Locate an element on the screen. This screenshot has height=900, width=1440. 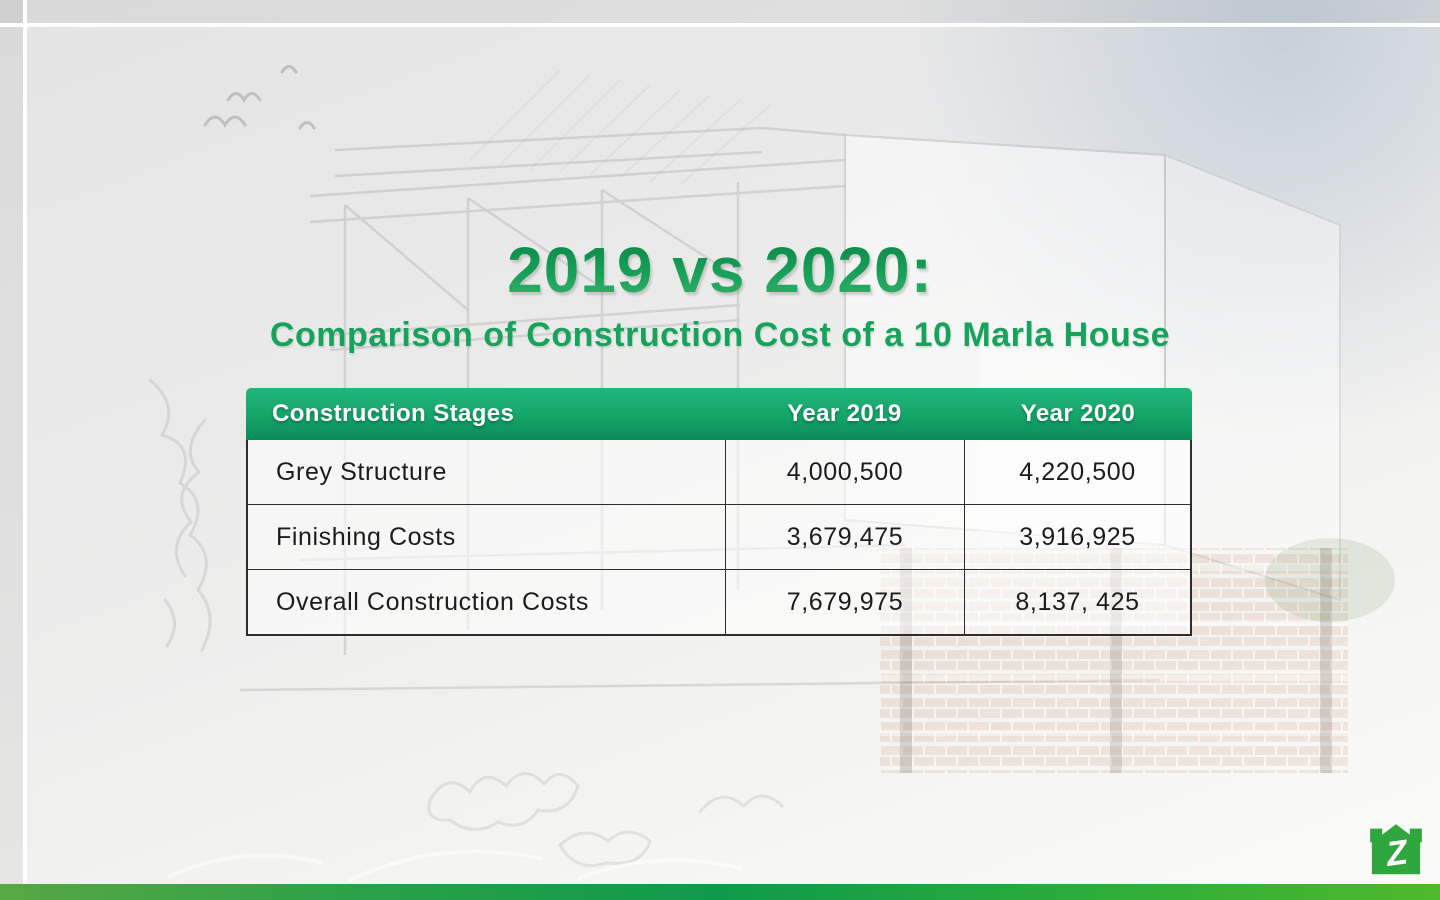
table-row-finishing-costs: Finishing Costs 3,679,475 3,916,925 is located at coordinates (719, 536).